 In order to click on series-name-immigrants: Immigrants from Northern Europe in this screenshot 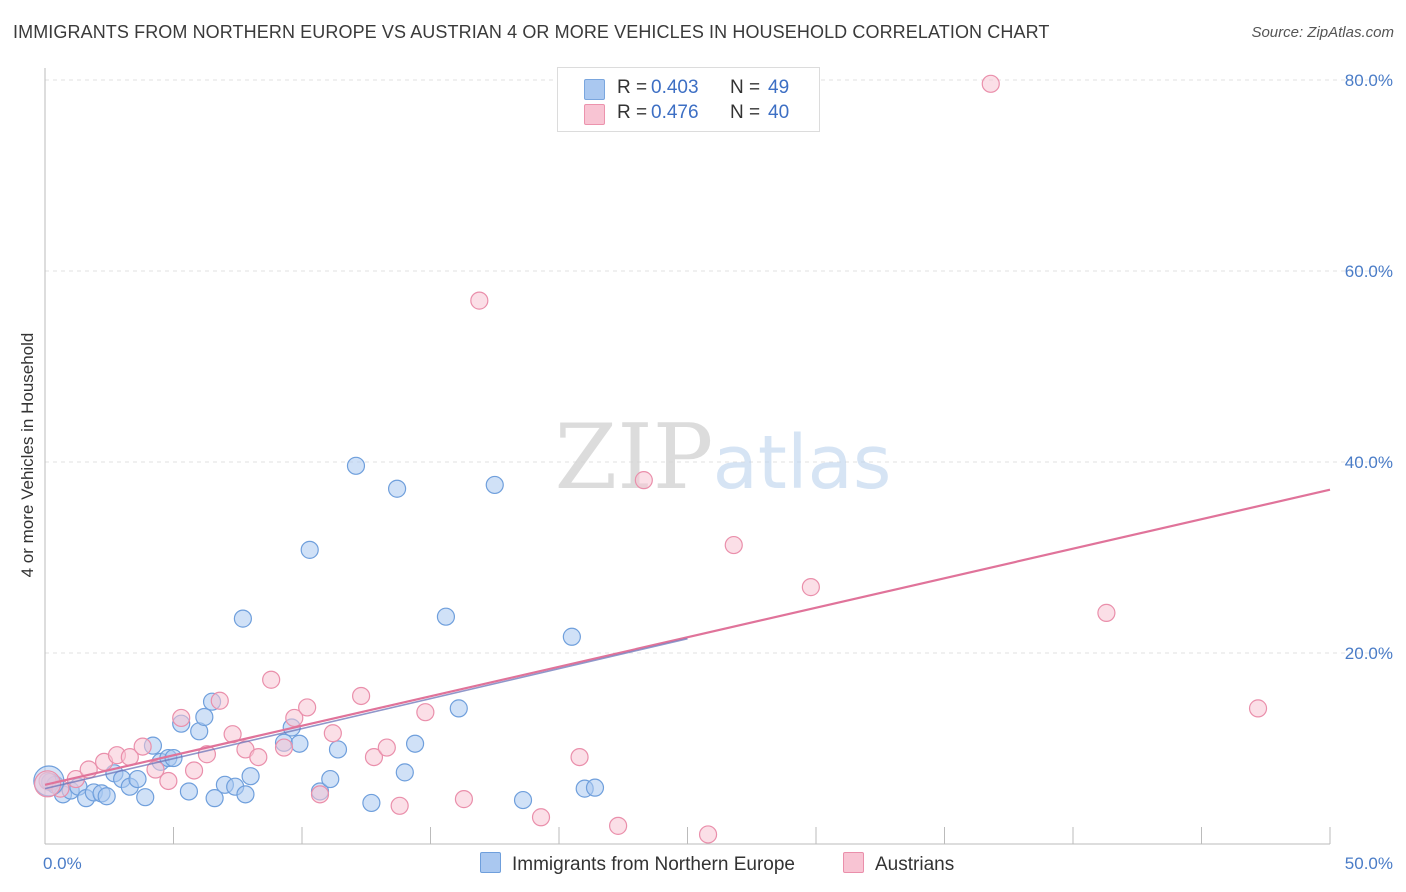, I will do `click(653, 864)`.